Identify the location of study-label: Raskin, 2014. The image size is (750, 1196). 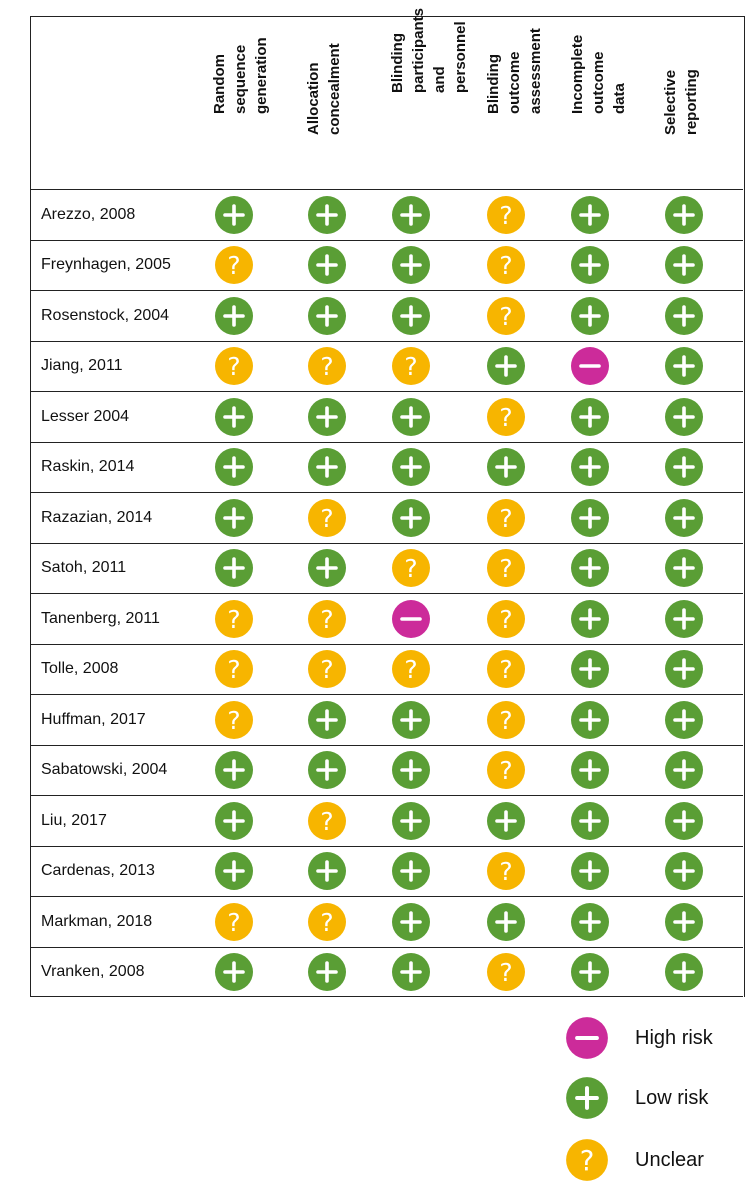
(88, 467).